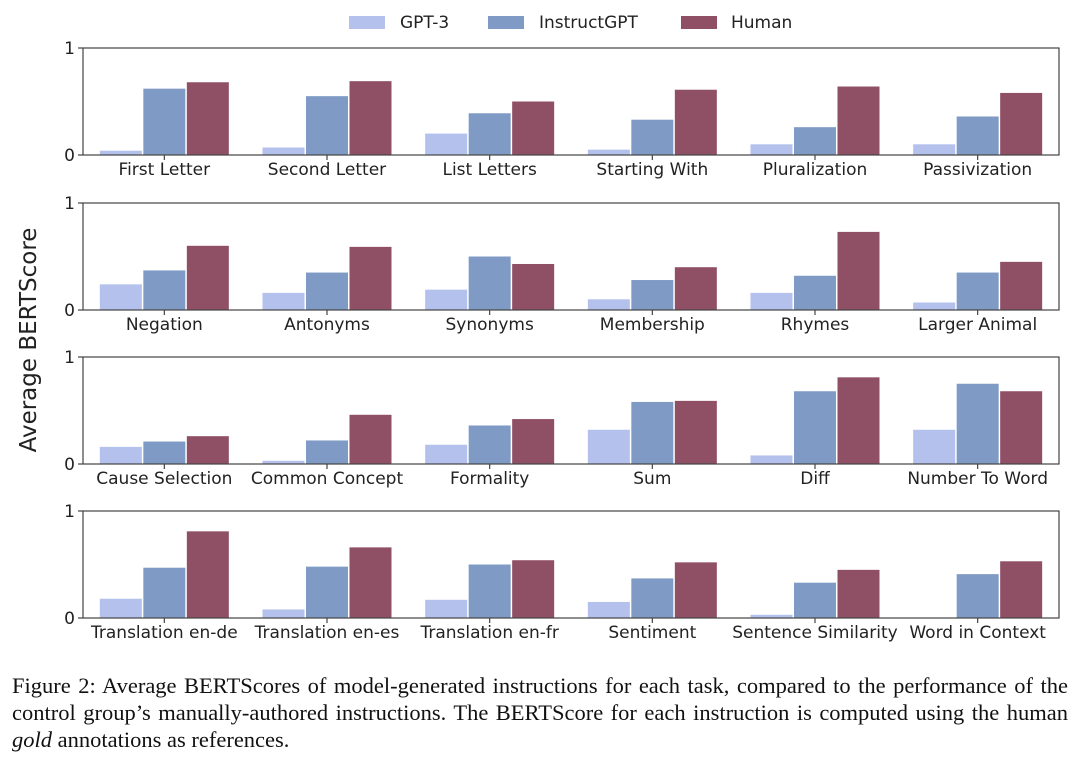  I want to click on category-label: Negation, so click(164, 325).